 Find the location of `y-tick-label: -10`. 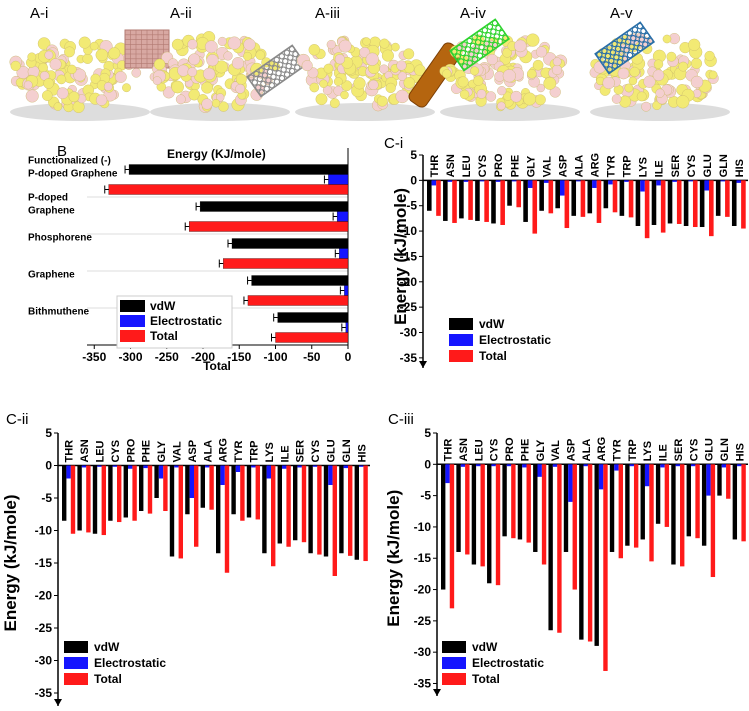

y-tick-label: -10 is located at coordinates (409, 231).